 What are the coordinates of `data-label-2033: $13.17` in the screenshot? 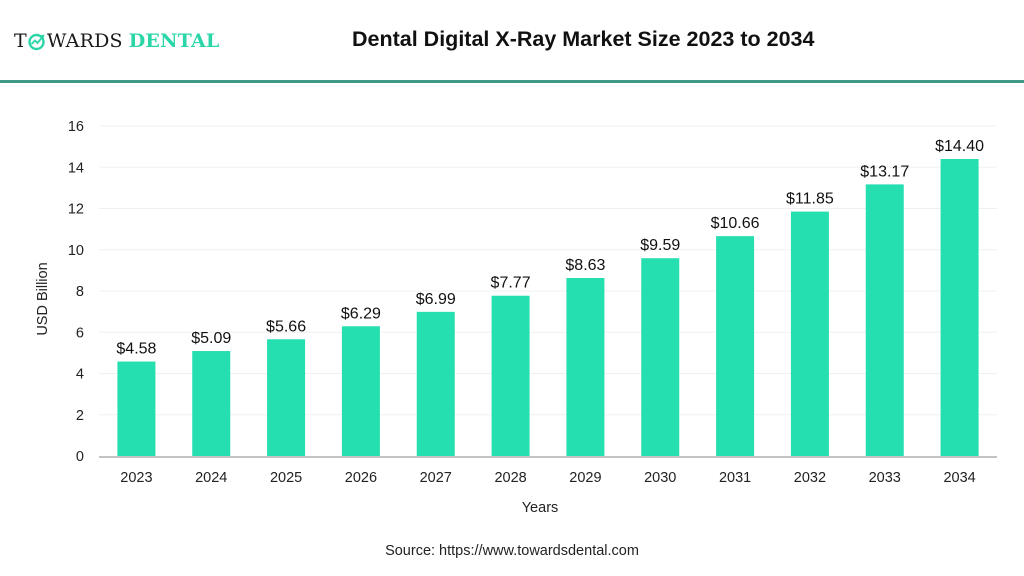 It's located at (884, 171).